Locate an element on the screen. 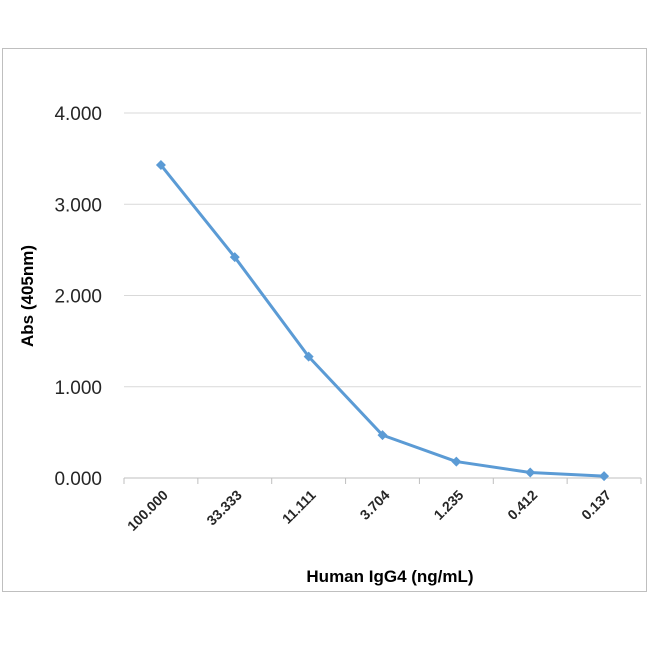 Image resolution: width=650 pixels, height=665 pixels. x-tick-label: 33.333 is located at coordinates (224, 508).